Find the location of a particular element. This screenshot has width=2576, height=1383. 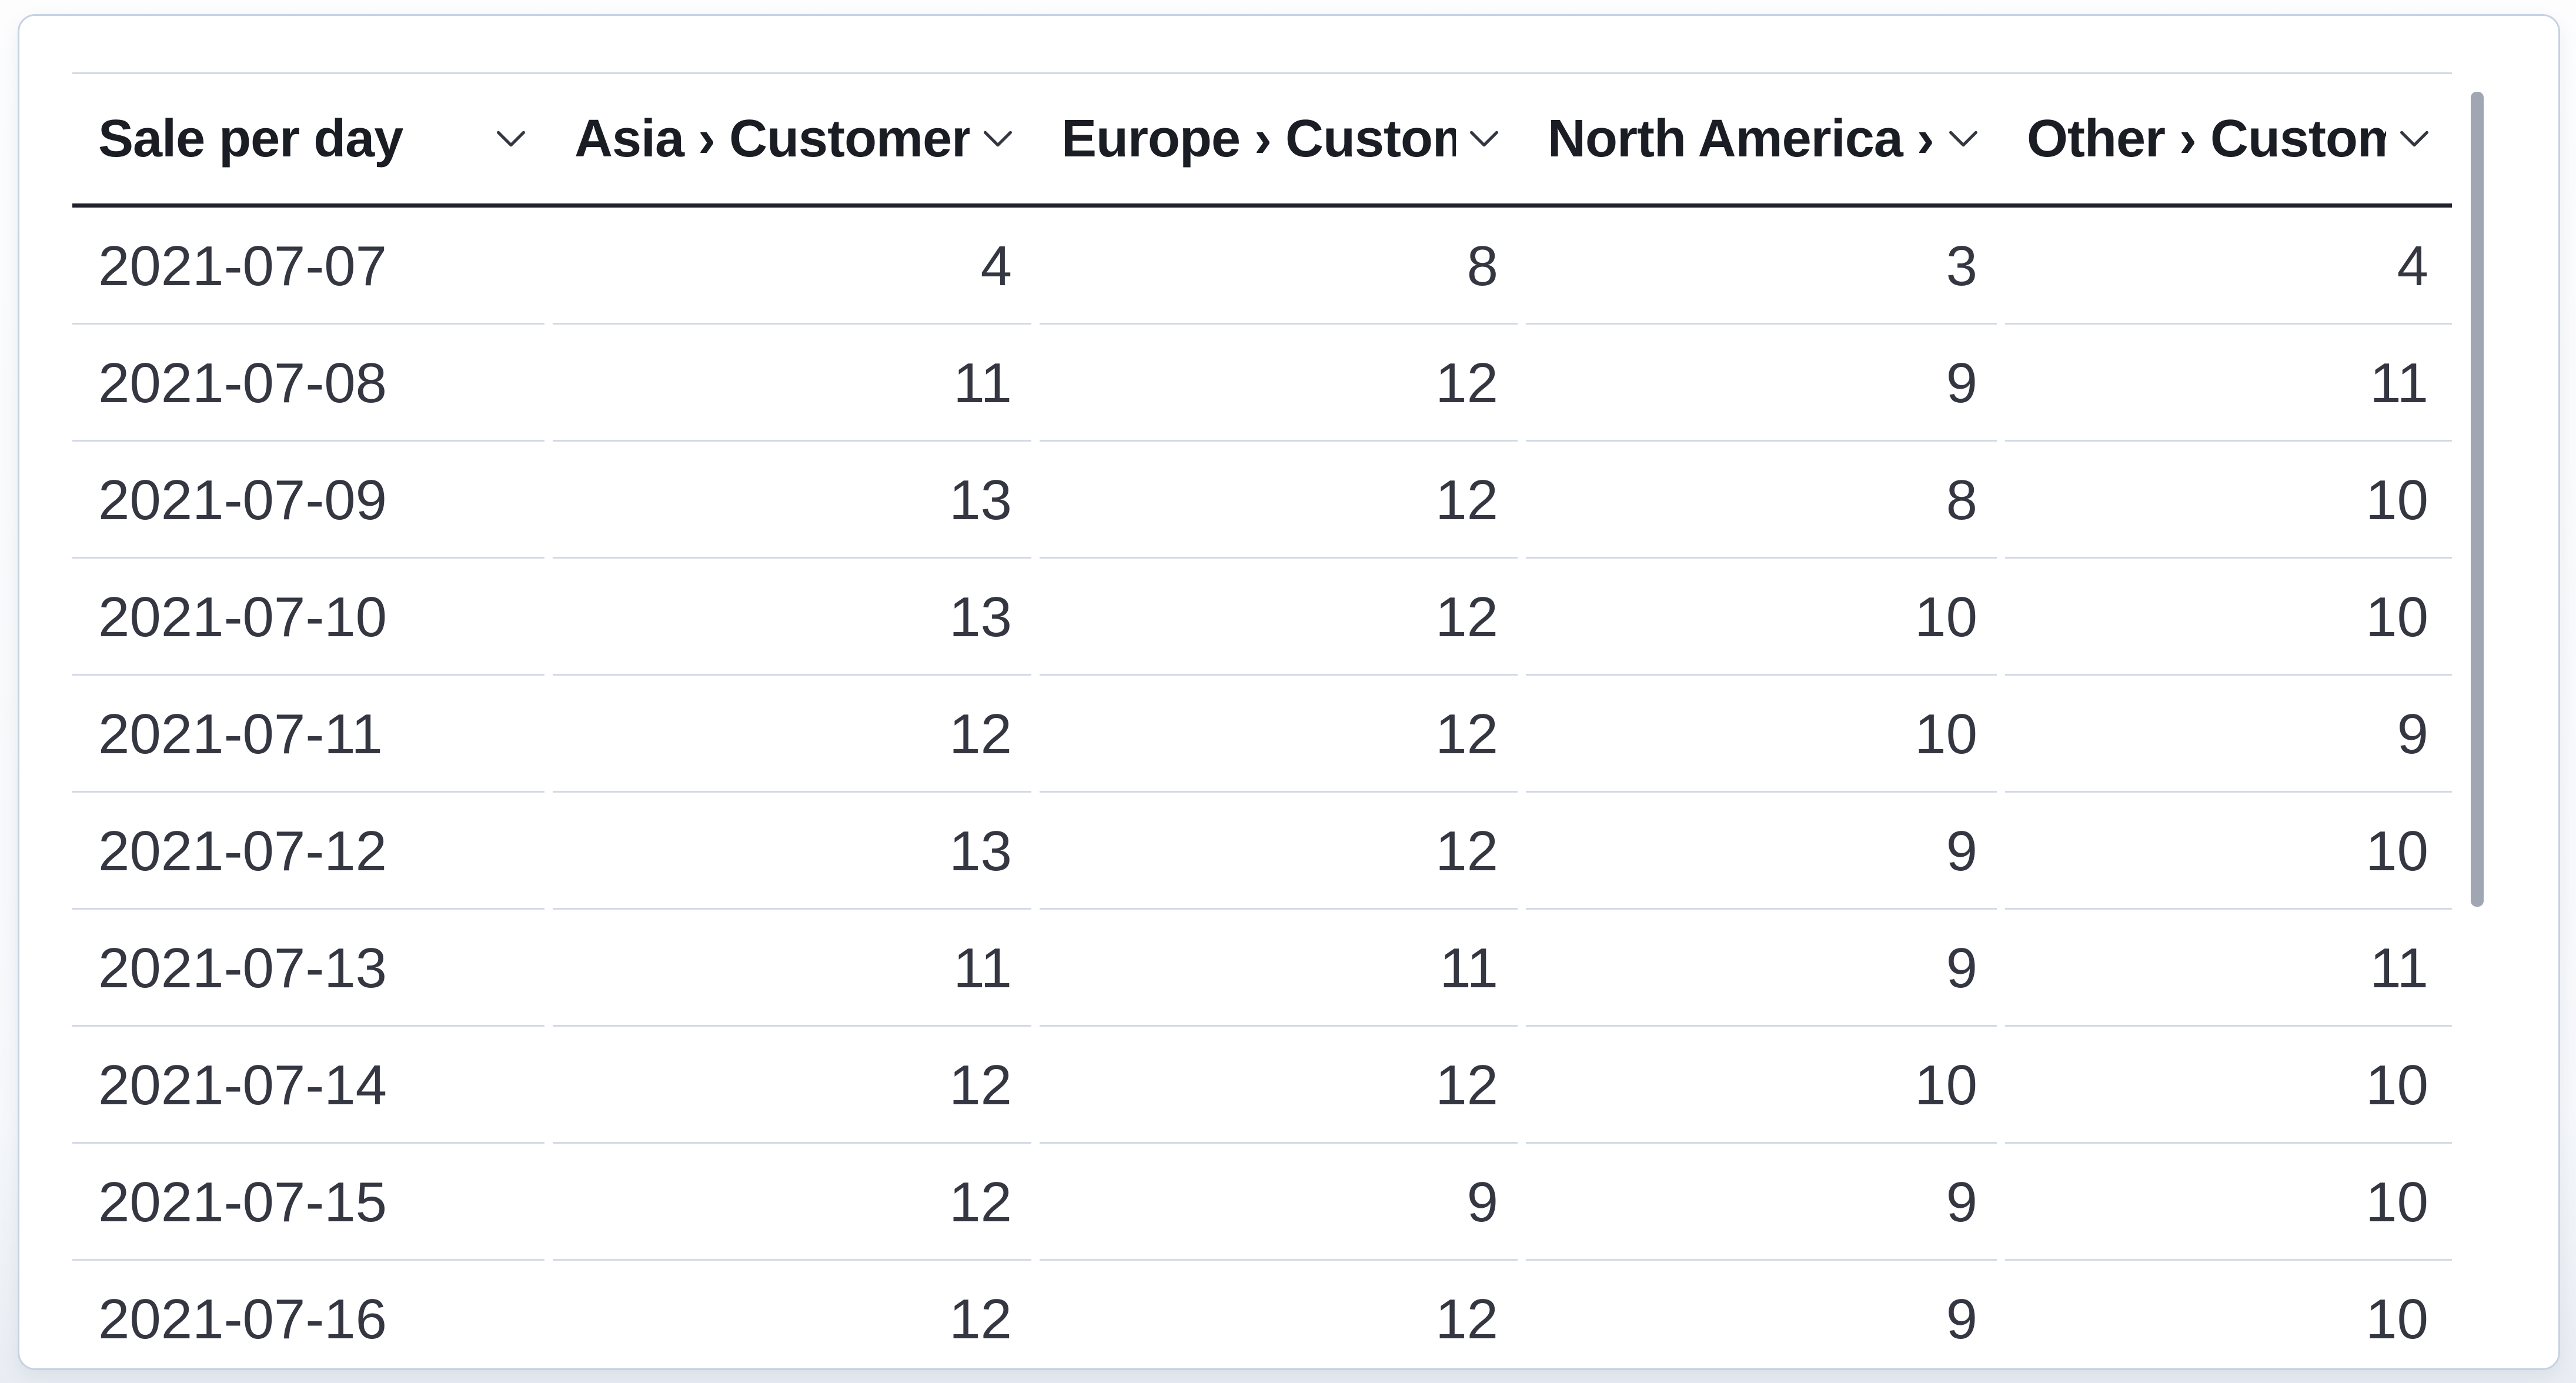

column-header-date: Sale per day is located at coordinates (310, 138).